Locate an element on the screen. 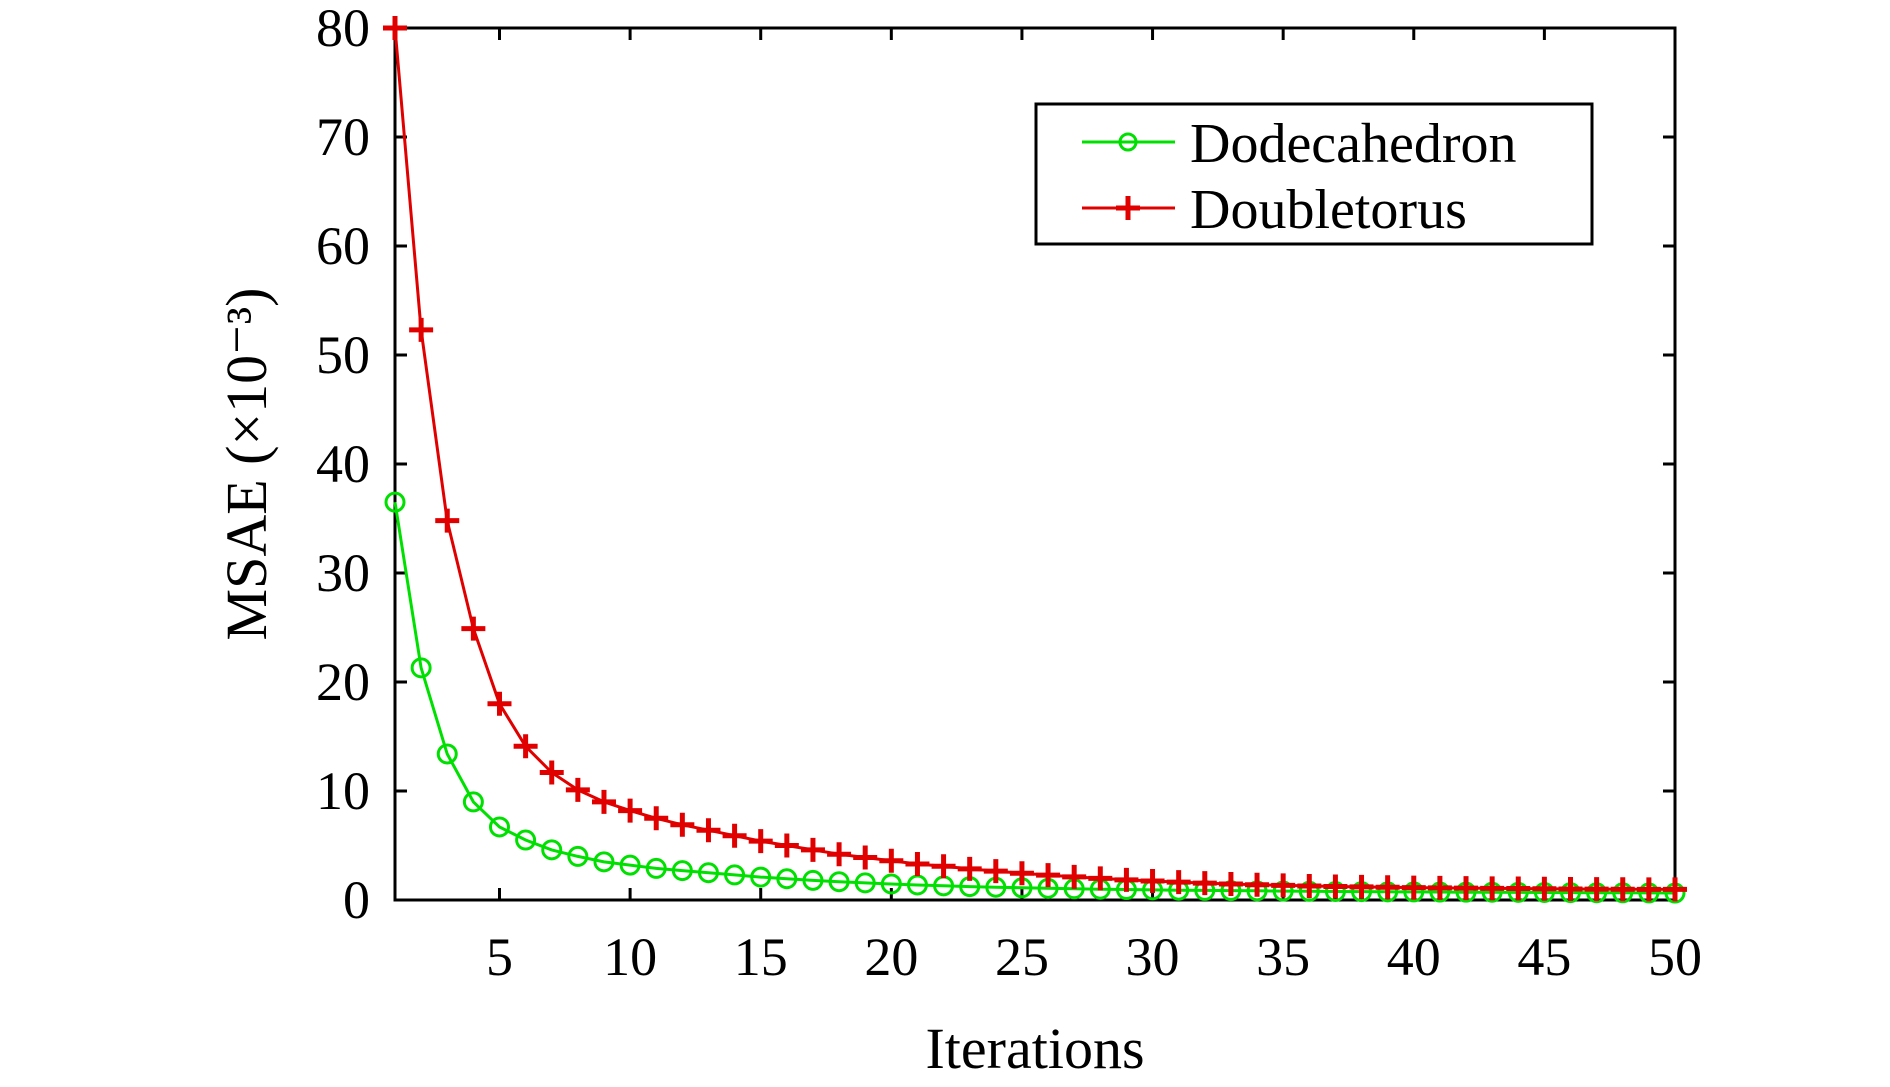 Image resolution: width=1890 pixels, height=1087 pixels. legend-marker-doubletorus is located at coordinates (1128, 208).